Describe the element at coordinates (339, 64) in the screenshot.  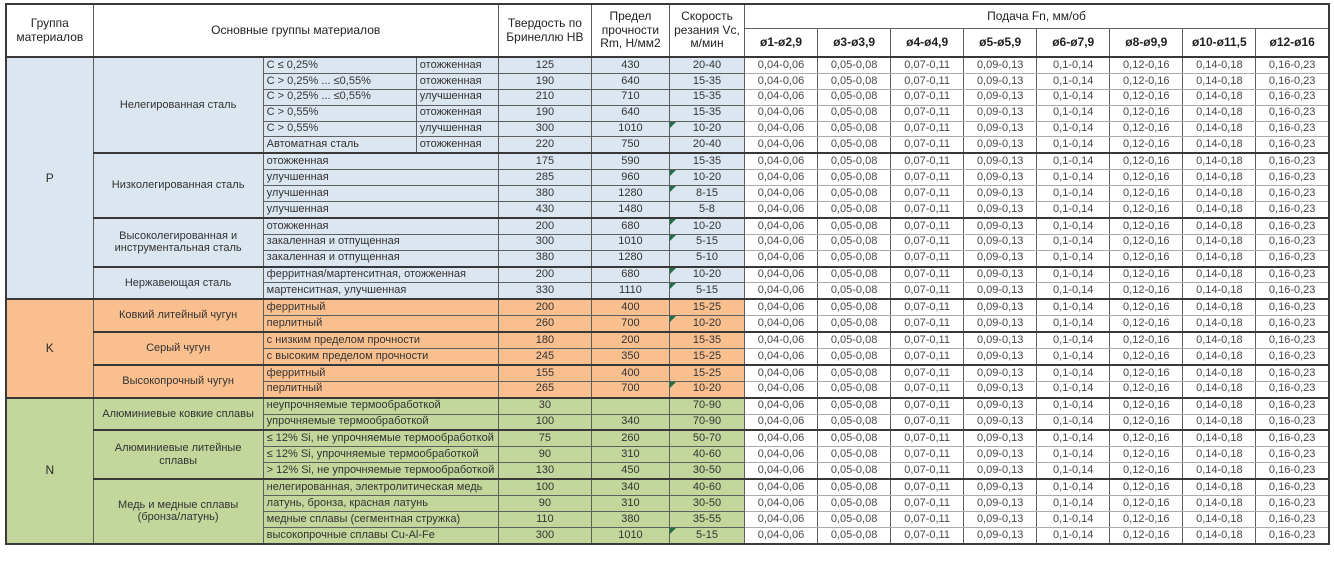
I see `spec-cell: C ≤ 0,25%` at that location.